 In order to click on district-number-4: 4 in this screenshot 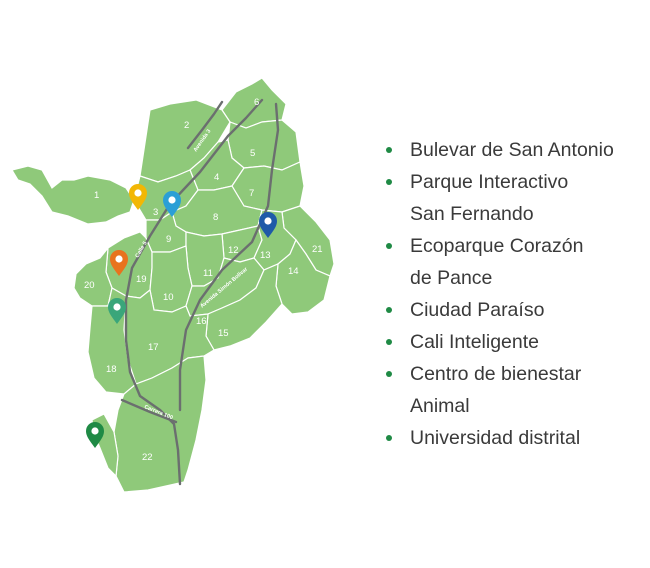, I will do `click(216, 177)`.